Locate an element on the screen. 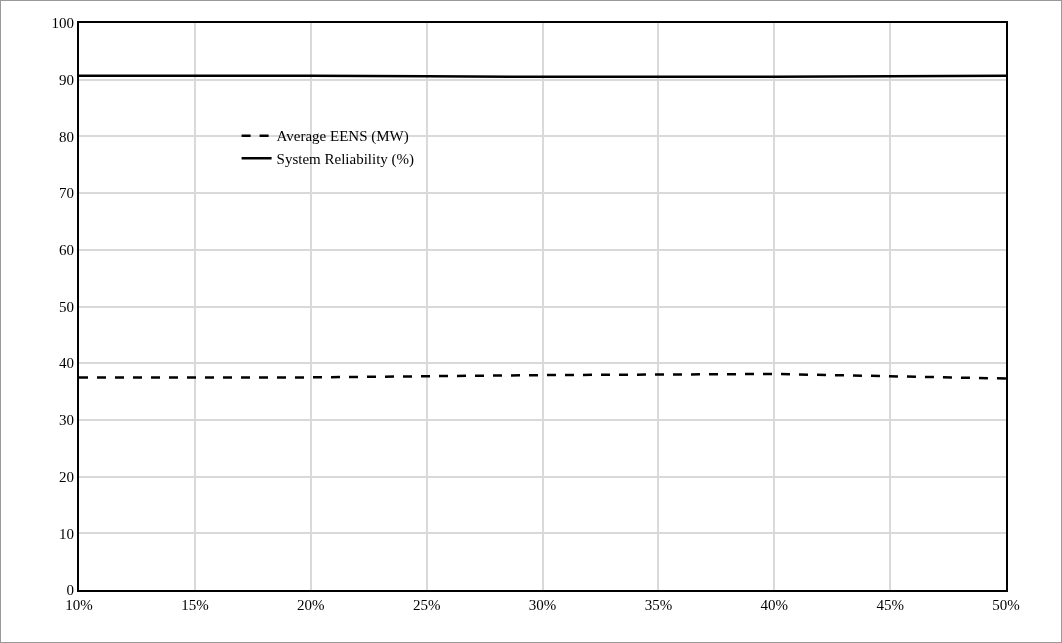 This screenshot has height=643, width=1062. y-tick-label: 70 is located at coordinates (66, 193).